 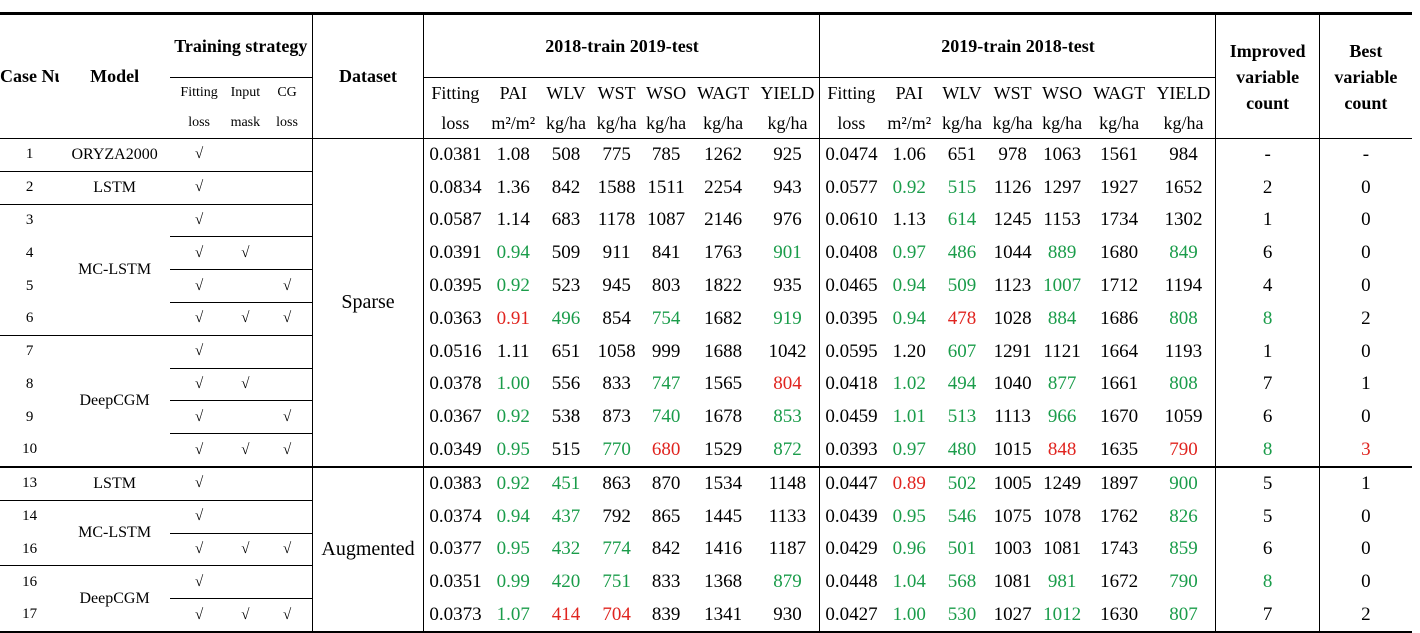 I want to click on metric-value: 966, so click(x=1062, y=417).